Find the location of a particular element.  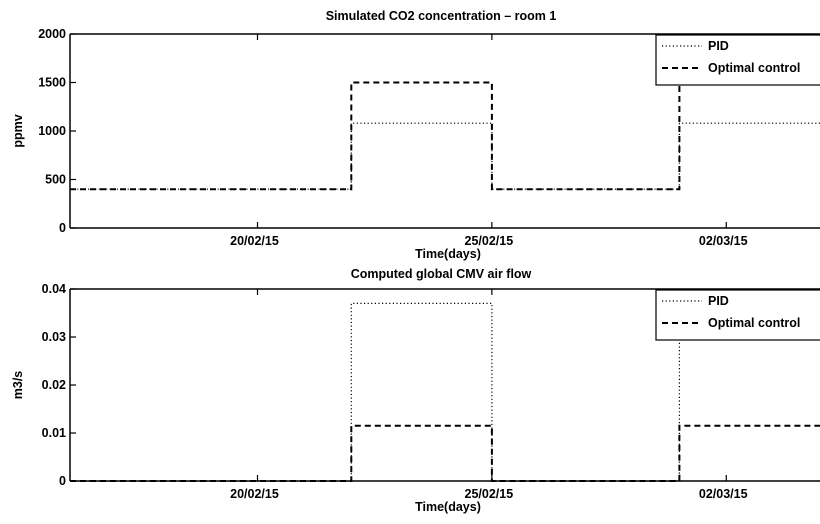

y-tick-label: 0.01 is located at coordinates (54, 433).